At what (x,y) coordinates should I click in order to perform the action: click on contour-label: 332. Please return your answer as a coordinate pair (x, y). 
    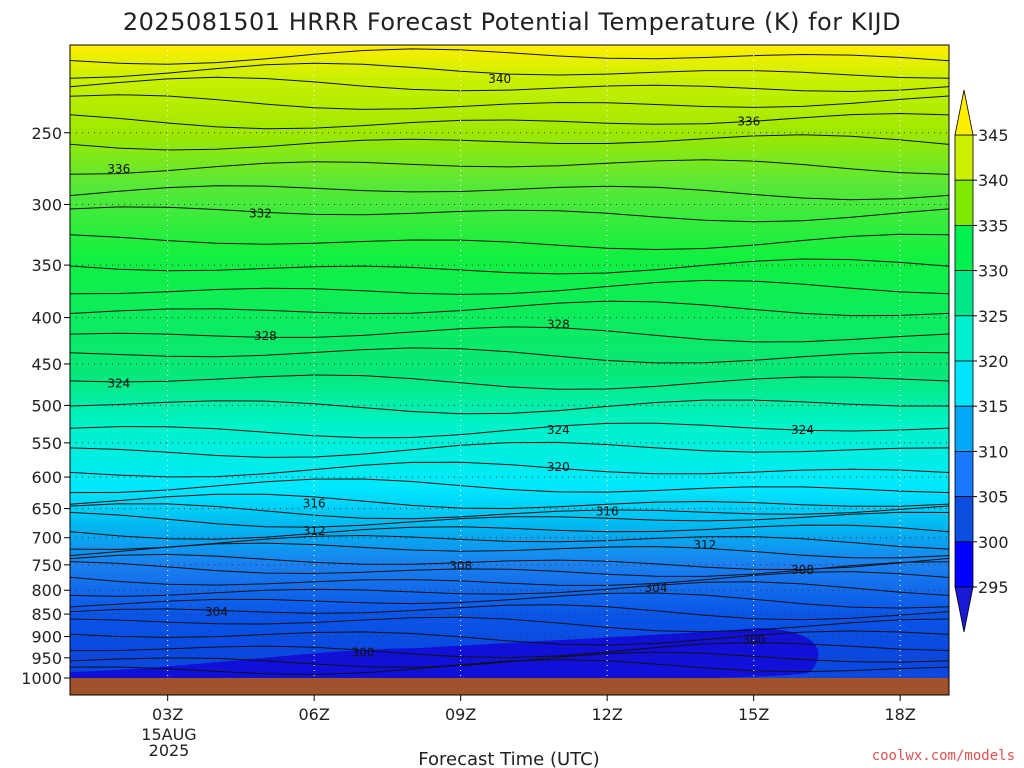
    Looking at the image, I should click on (260, 214).